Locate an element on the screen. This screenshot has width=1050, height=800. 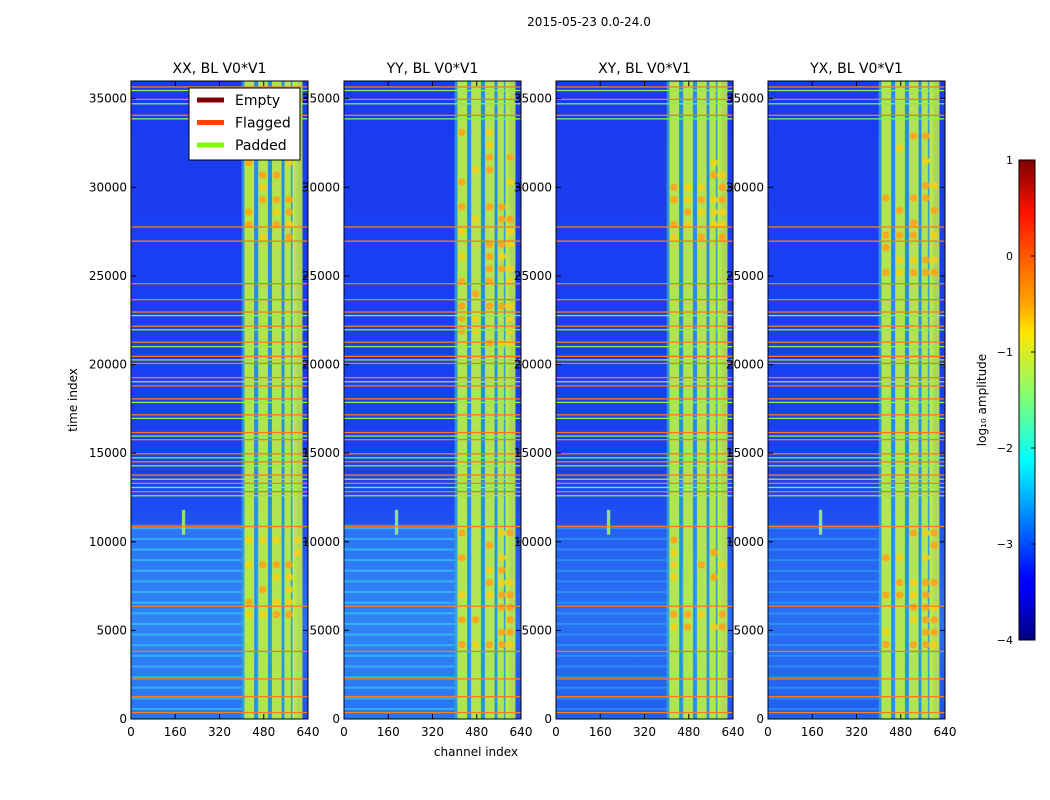
y-tick-label: 15000 is located at coordinates (745, 453).